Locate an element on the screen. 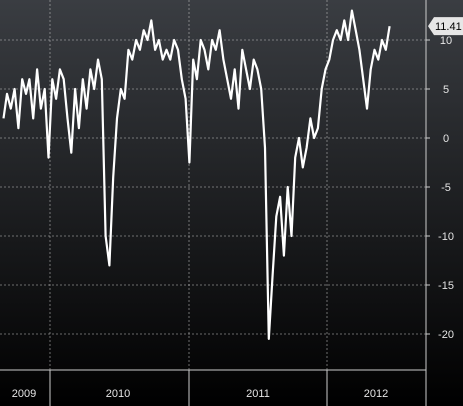  y-axis-ticks: 10 5 0 -5 -10 -15 -20 is located at coordinates (440, 188).